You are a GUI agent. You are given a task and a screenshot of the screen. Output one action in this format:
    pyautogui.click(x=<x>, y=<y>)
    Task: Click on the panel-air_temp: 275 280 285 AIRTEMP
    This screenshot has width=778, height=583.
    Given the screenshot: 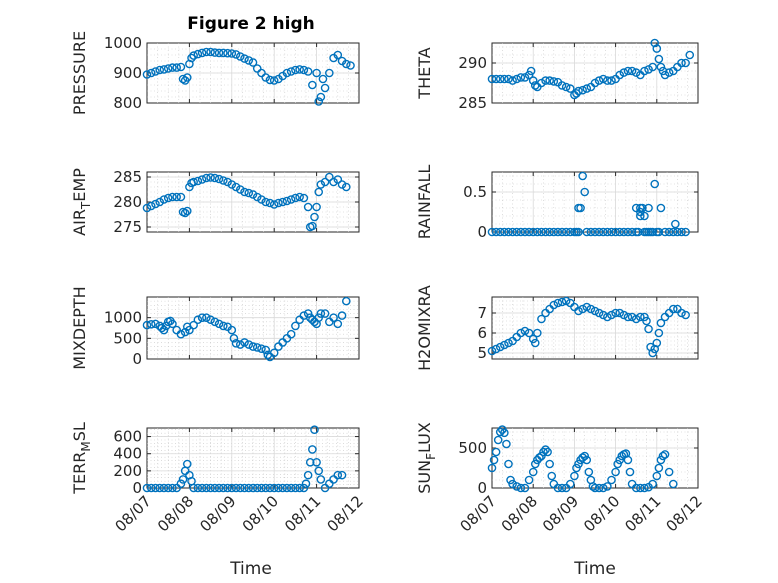 What is the action you would take?
    pyautogui.click(x=215, y=202)
    